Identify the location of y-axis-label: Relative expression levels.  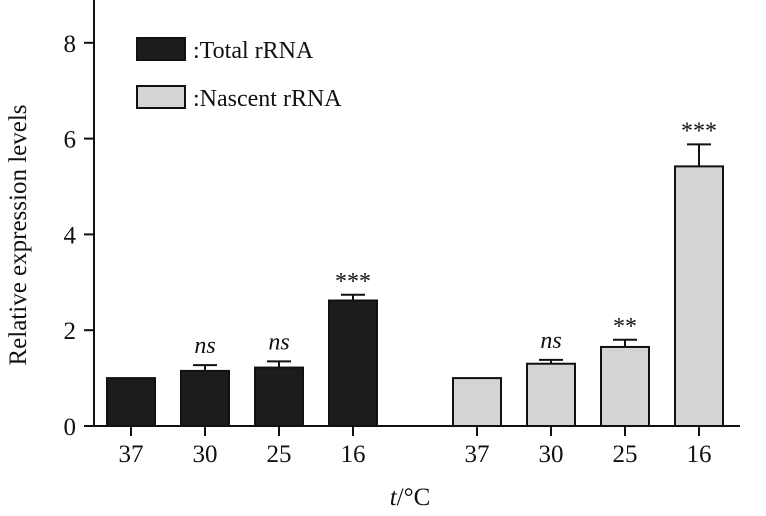
(18, 234).